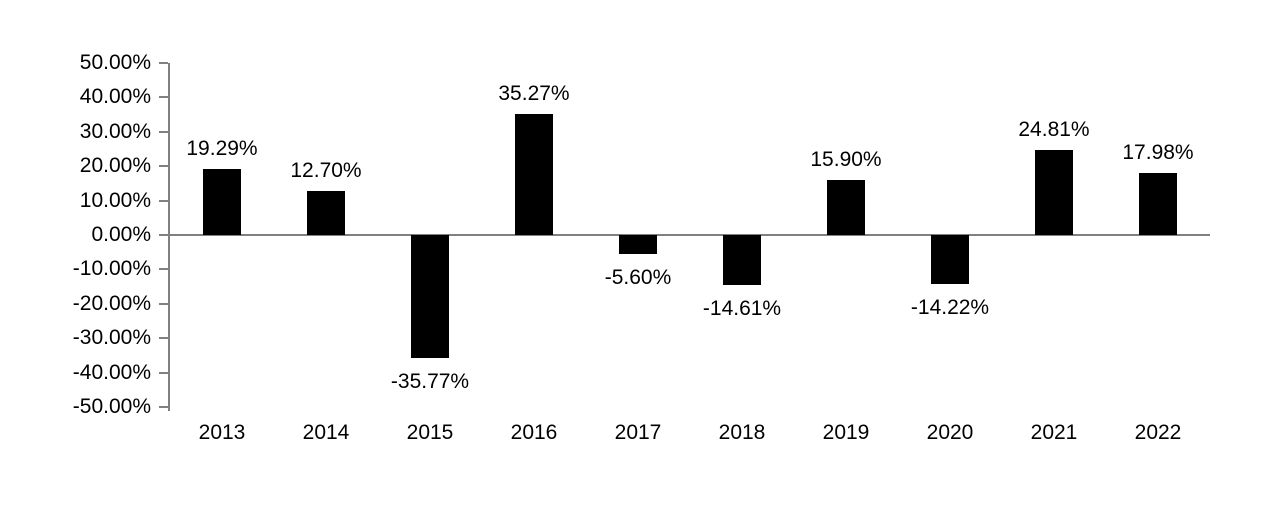 Image resolution: width=1274 pixels, height=508 pixels. What do you see at coordinates (115, 166) in the screenshot?
I see `y-axis-tick-label: 20.00%` at bounding box center [115, 166].